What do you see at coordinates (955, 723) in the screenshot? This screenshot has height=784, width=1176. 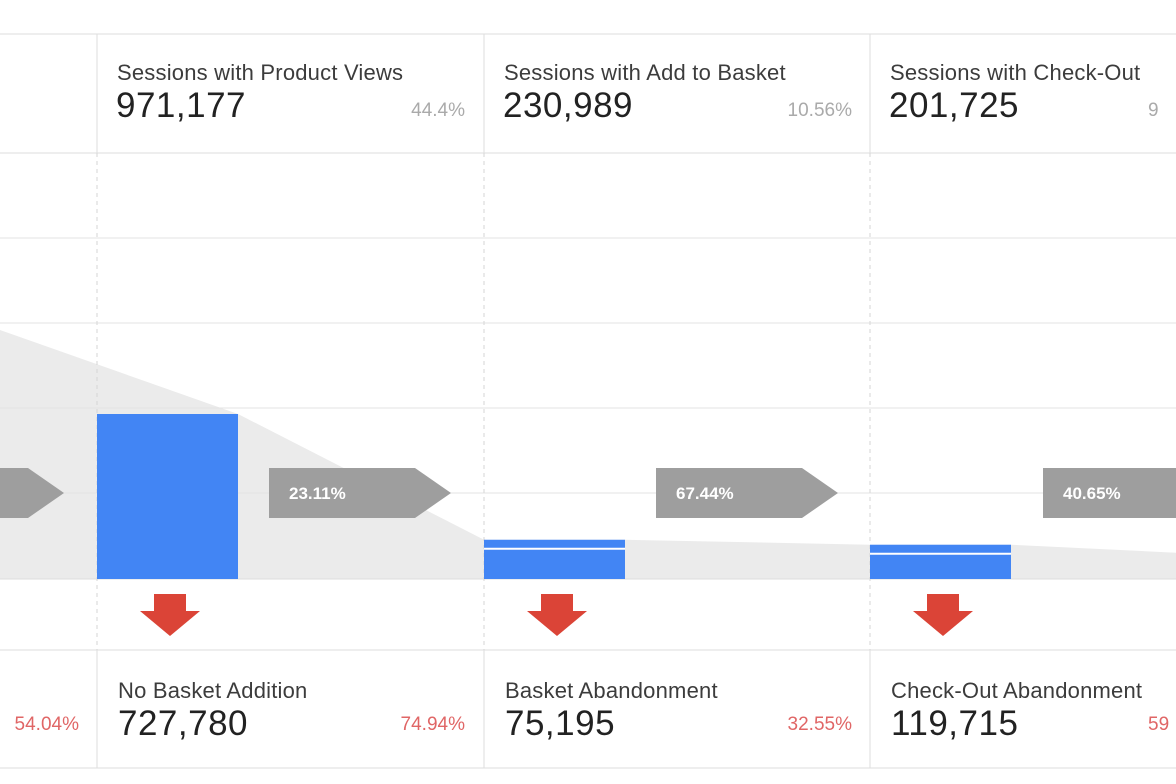 I see `dropoff-value: 119,715` at bounding box center [955, 723].